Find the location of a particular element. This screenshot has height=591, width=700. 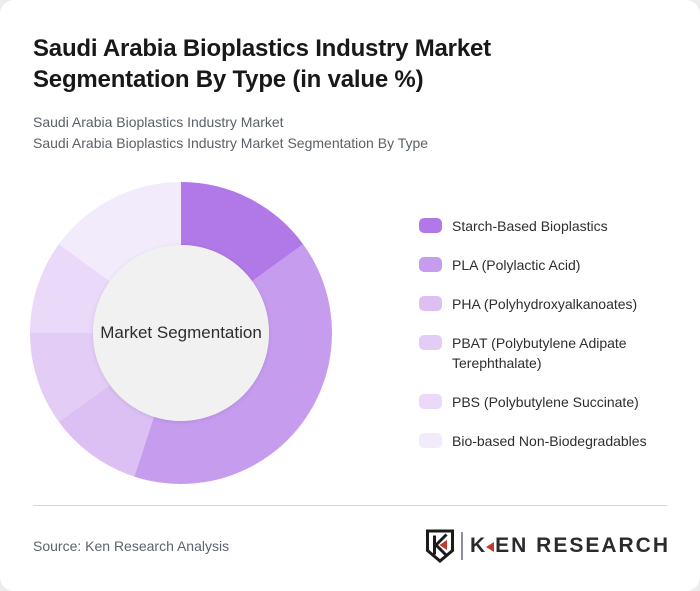

legend-label: Starch-Based Bioplastics is located at coordinates (530, 226).